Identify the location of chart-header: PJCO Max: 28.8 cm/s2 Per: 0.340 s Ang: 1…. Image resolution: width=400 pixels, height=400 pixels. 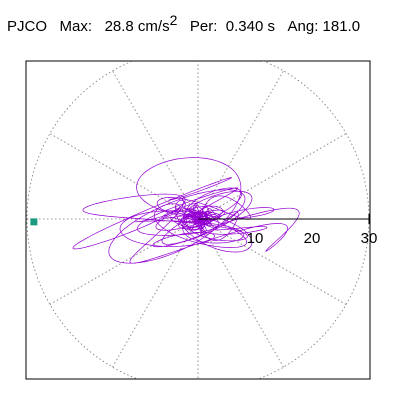
(184, 23).